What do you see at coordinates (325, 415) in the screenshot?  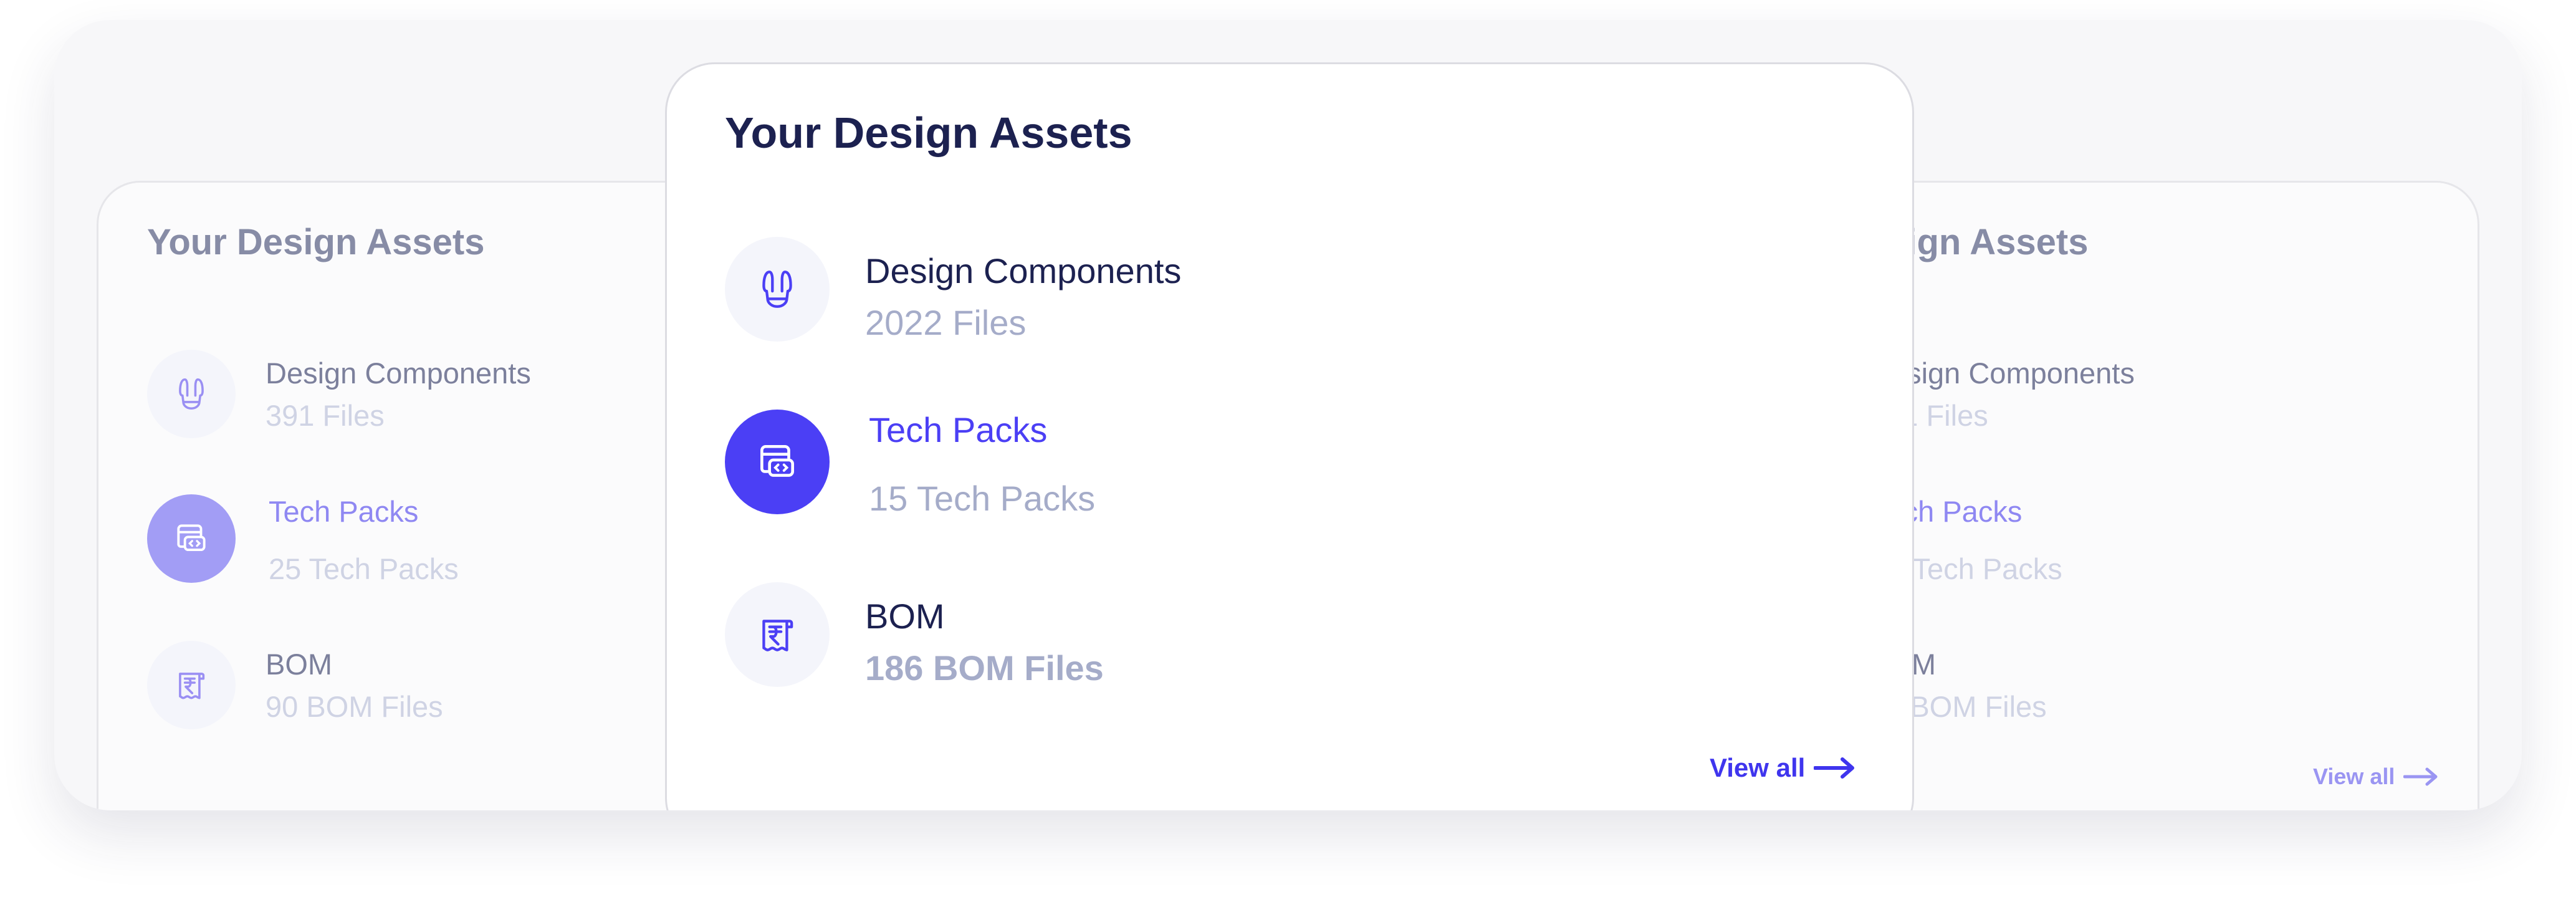 I see `item-count: 391 Files` at bounding box center [325, 415].